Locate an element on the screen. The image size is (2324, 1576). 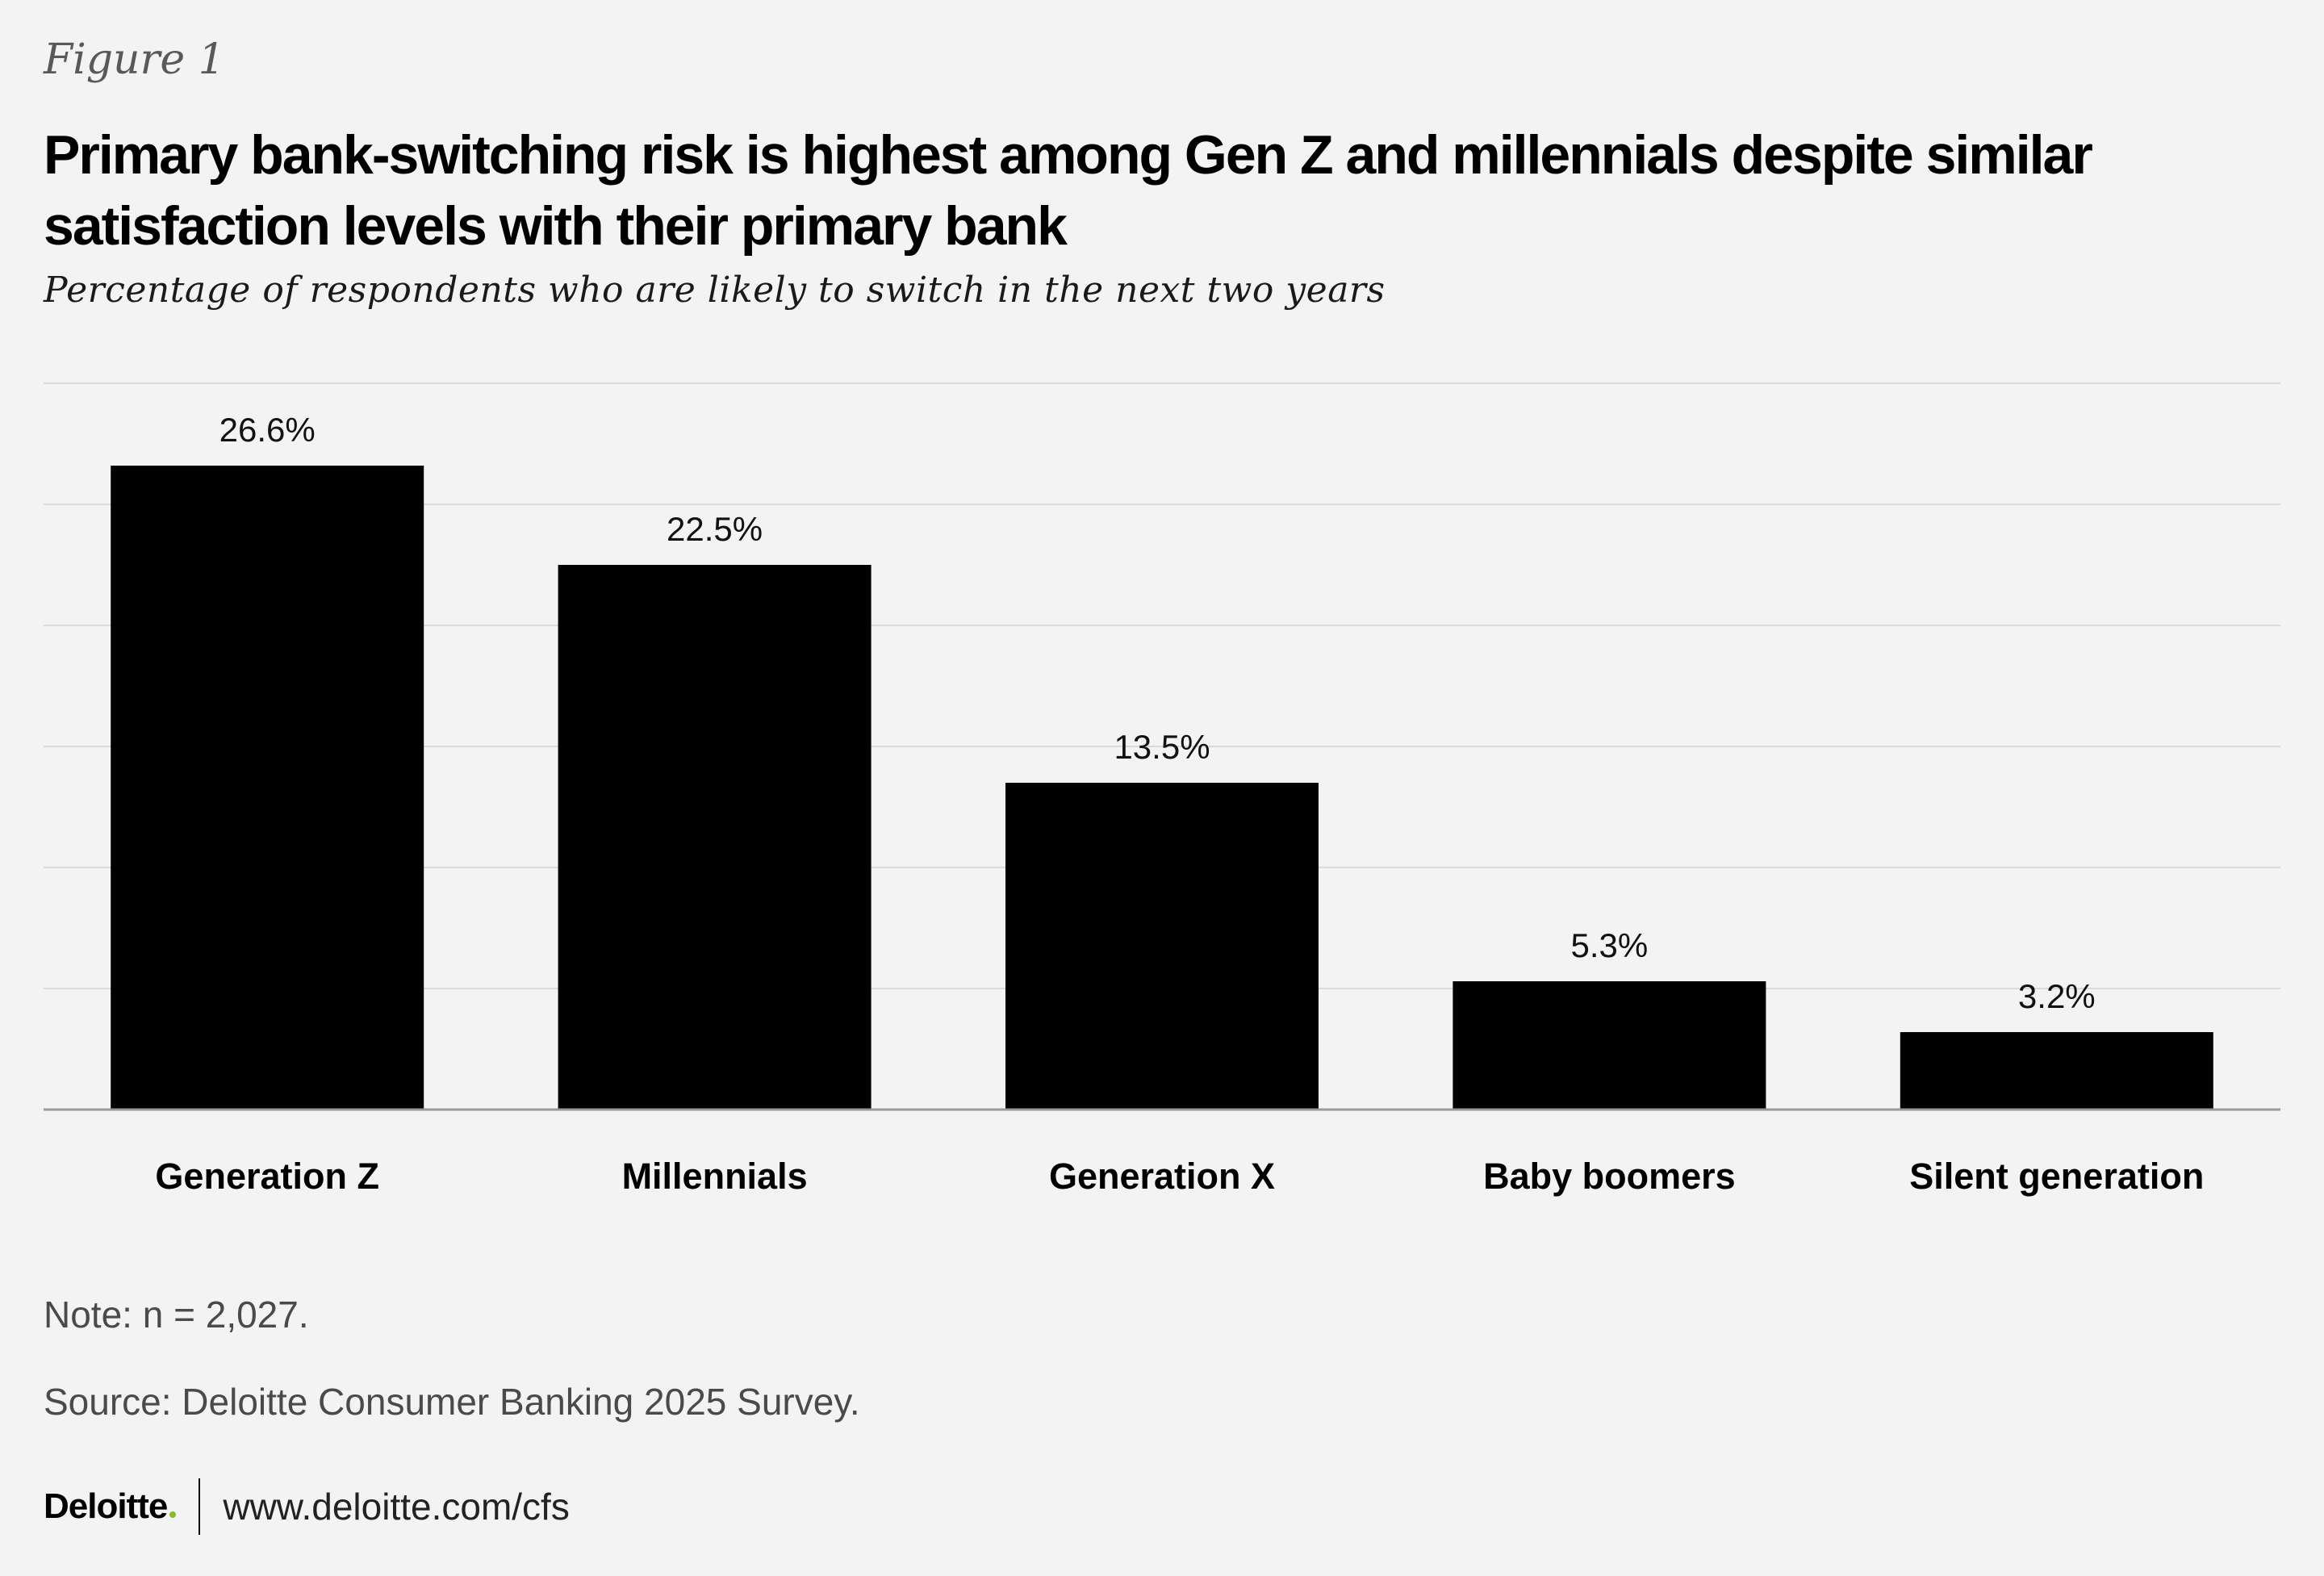
footer-divider is located at coordinates (200, 1506).